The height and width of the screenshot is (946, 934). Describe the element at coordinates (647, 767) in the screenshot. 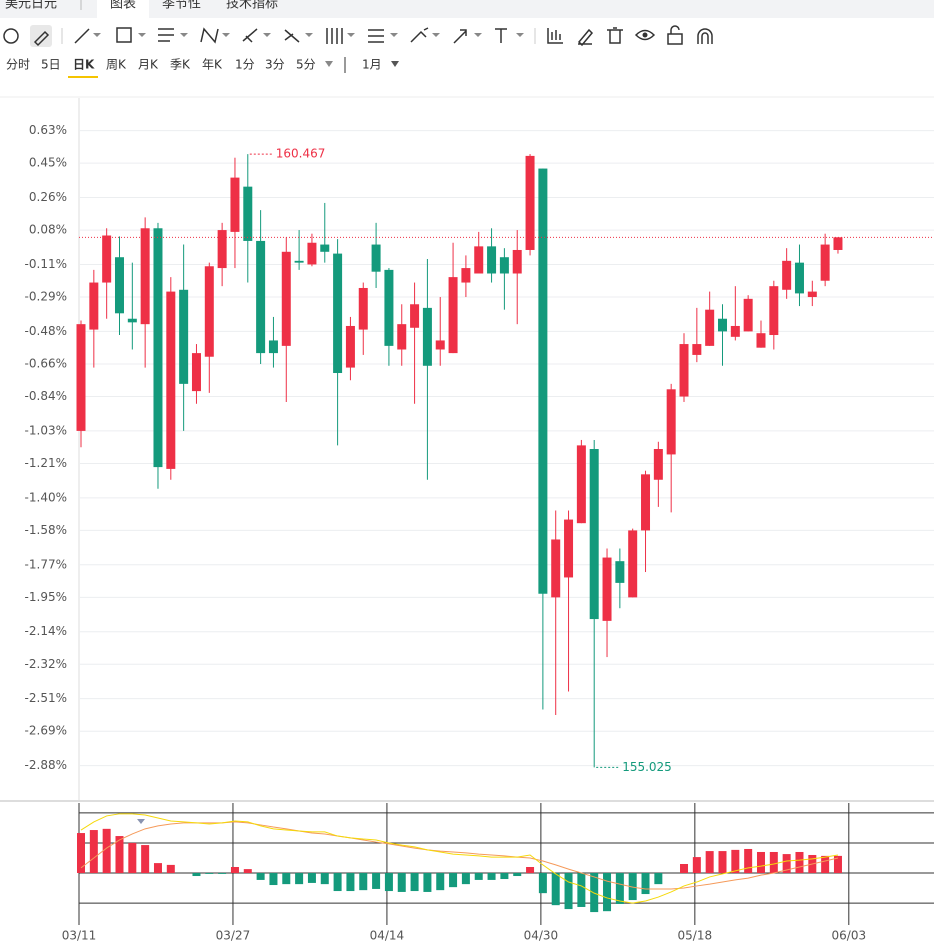

I see `min-label: 155.025` at that location.